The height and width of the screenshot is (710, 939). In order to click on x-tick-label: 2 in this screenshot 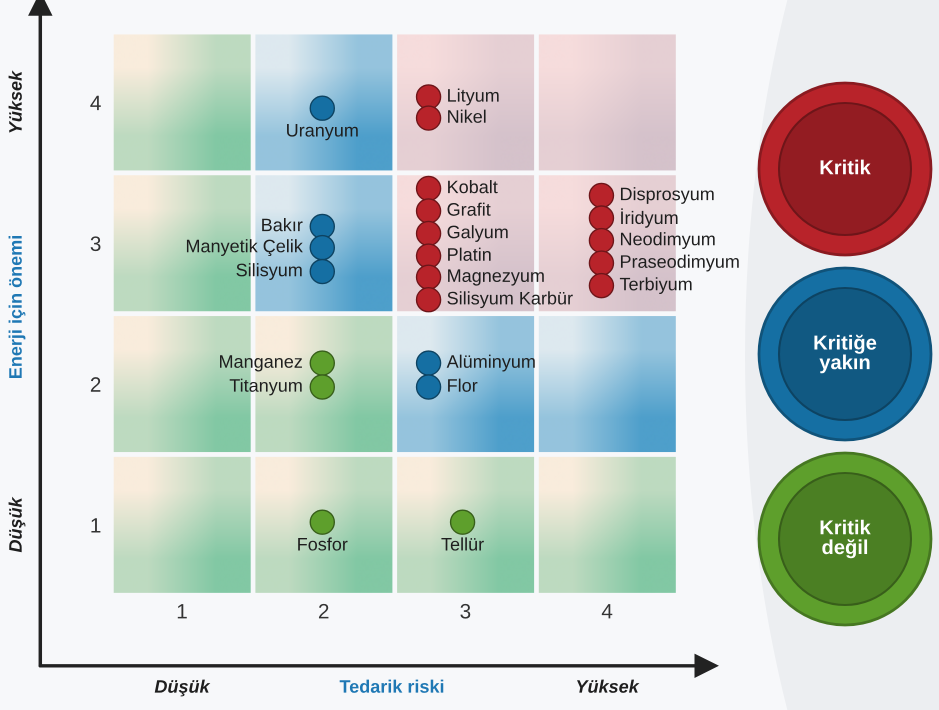, I will do `click(323, 611)`.